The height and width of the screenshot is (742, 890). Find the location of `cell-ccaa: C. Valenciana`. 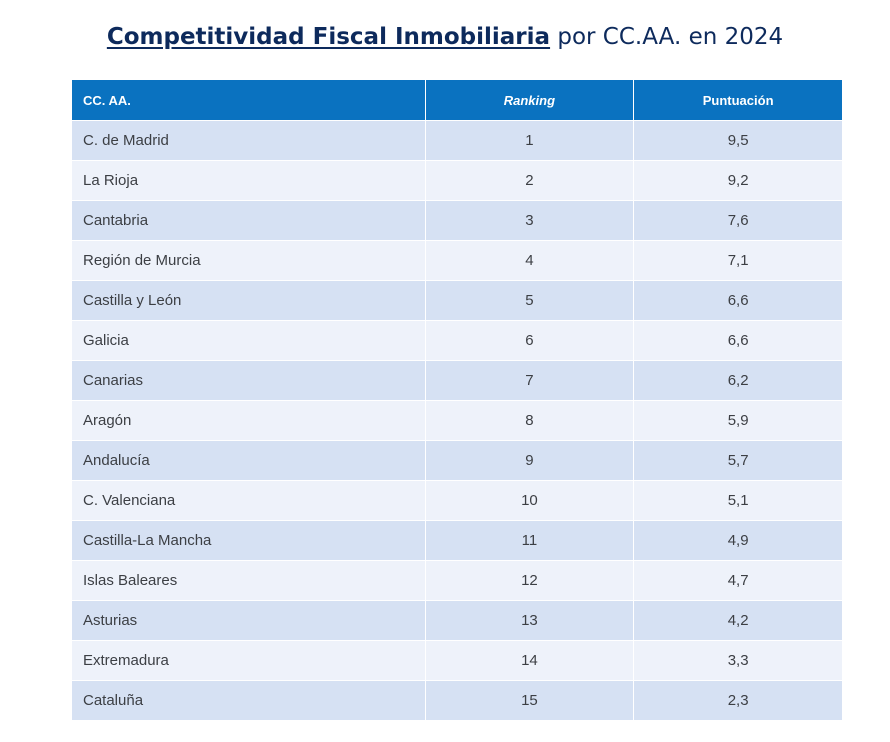

cell-ccaa: C. Valenciana is located at coordinates (249, 500).